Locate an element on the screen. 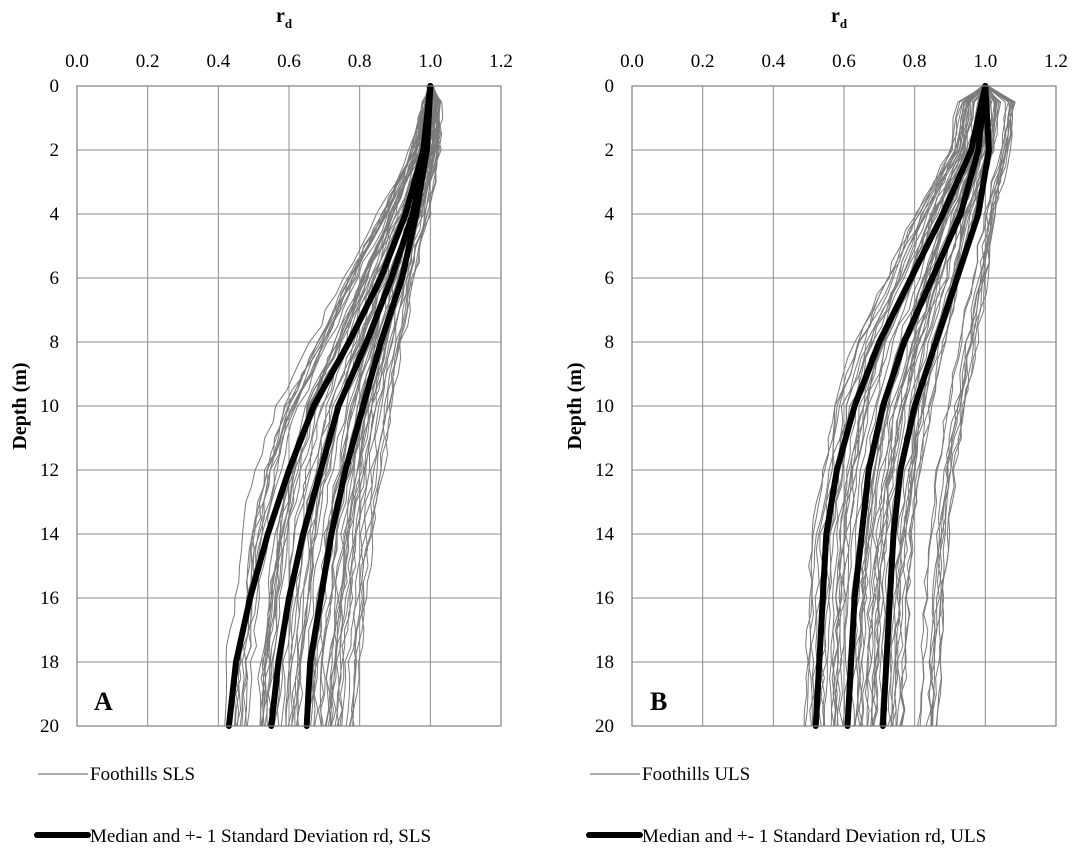  legend-label-samples: Foothills ULS is located at coordinates (696, 774).